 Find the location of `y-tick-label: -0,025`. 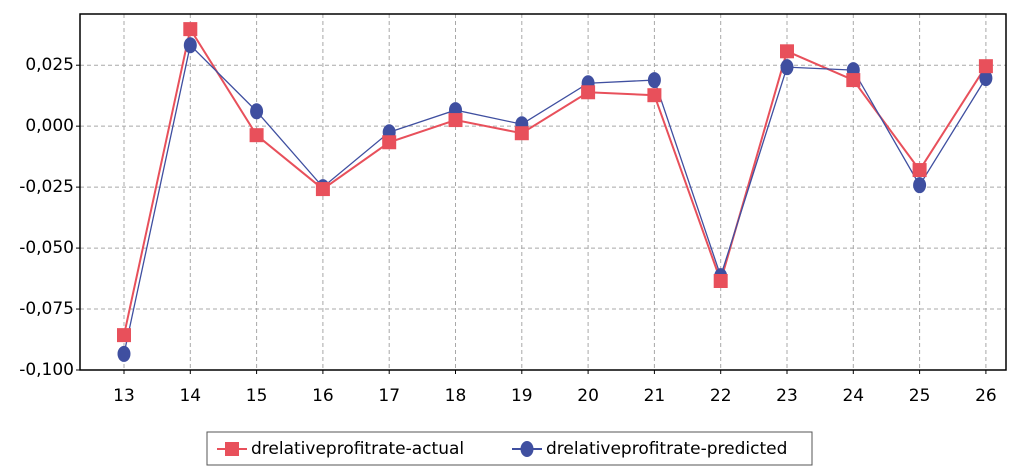

y-tick-label: -0,025 is located at coordinates (46, 187).